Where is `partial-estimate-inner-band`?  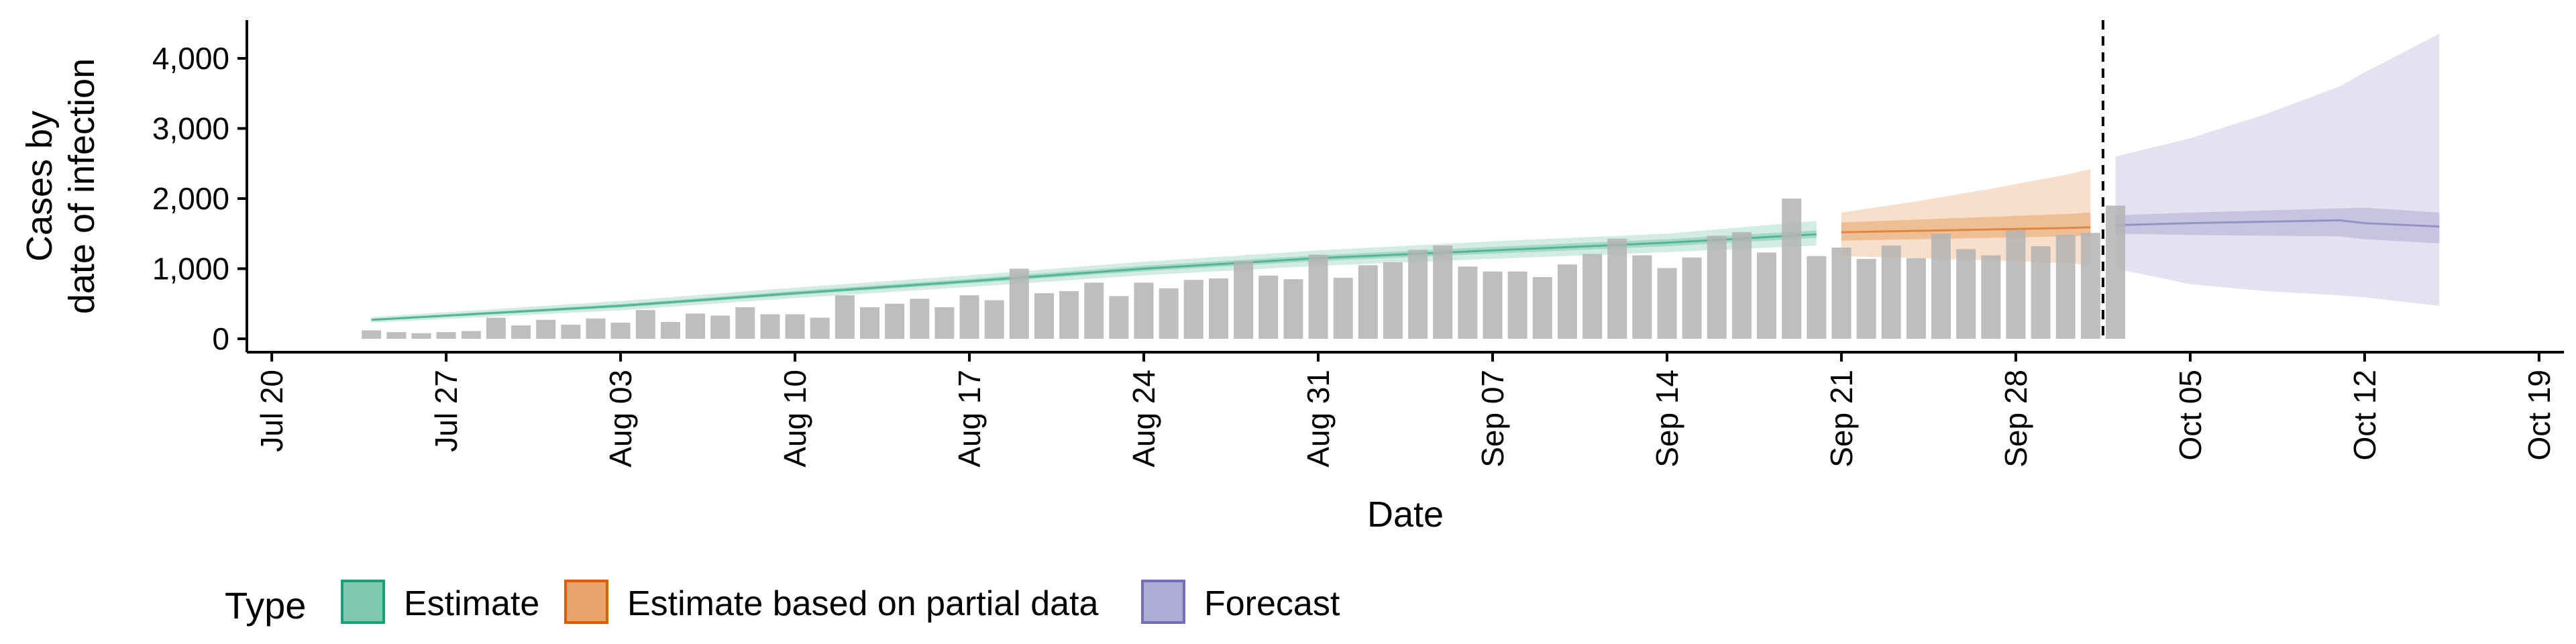 partial-estimate-inner-band is located at coordinates (1966, 226).